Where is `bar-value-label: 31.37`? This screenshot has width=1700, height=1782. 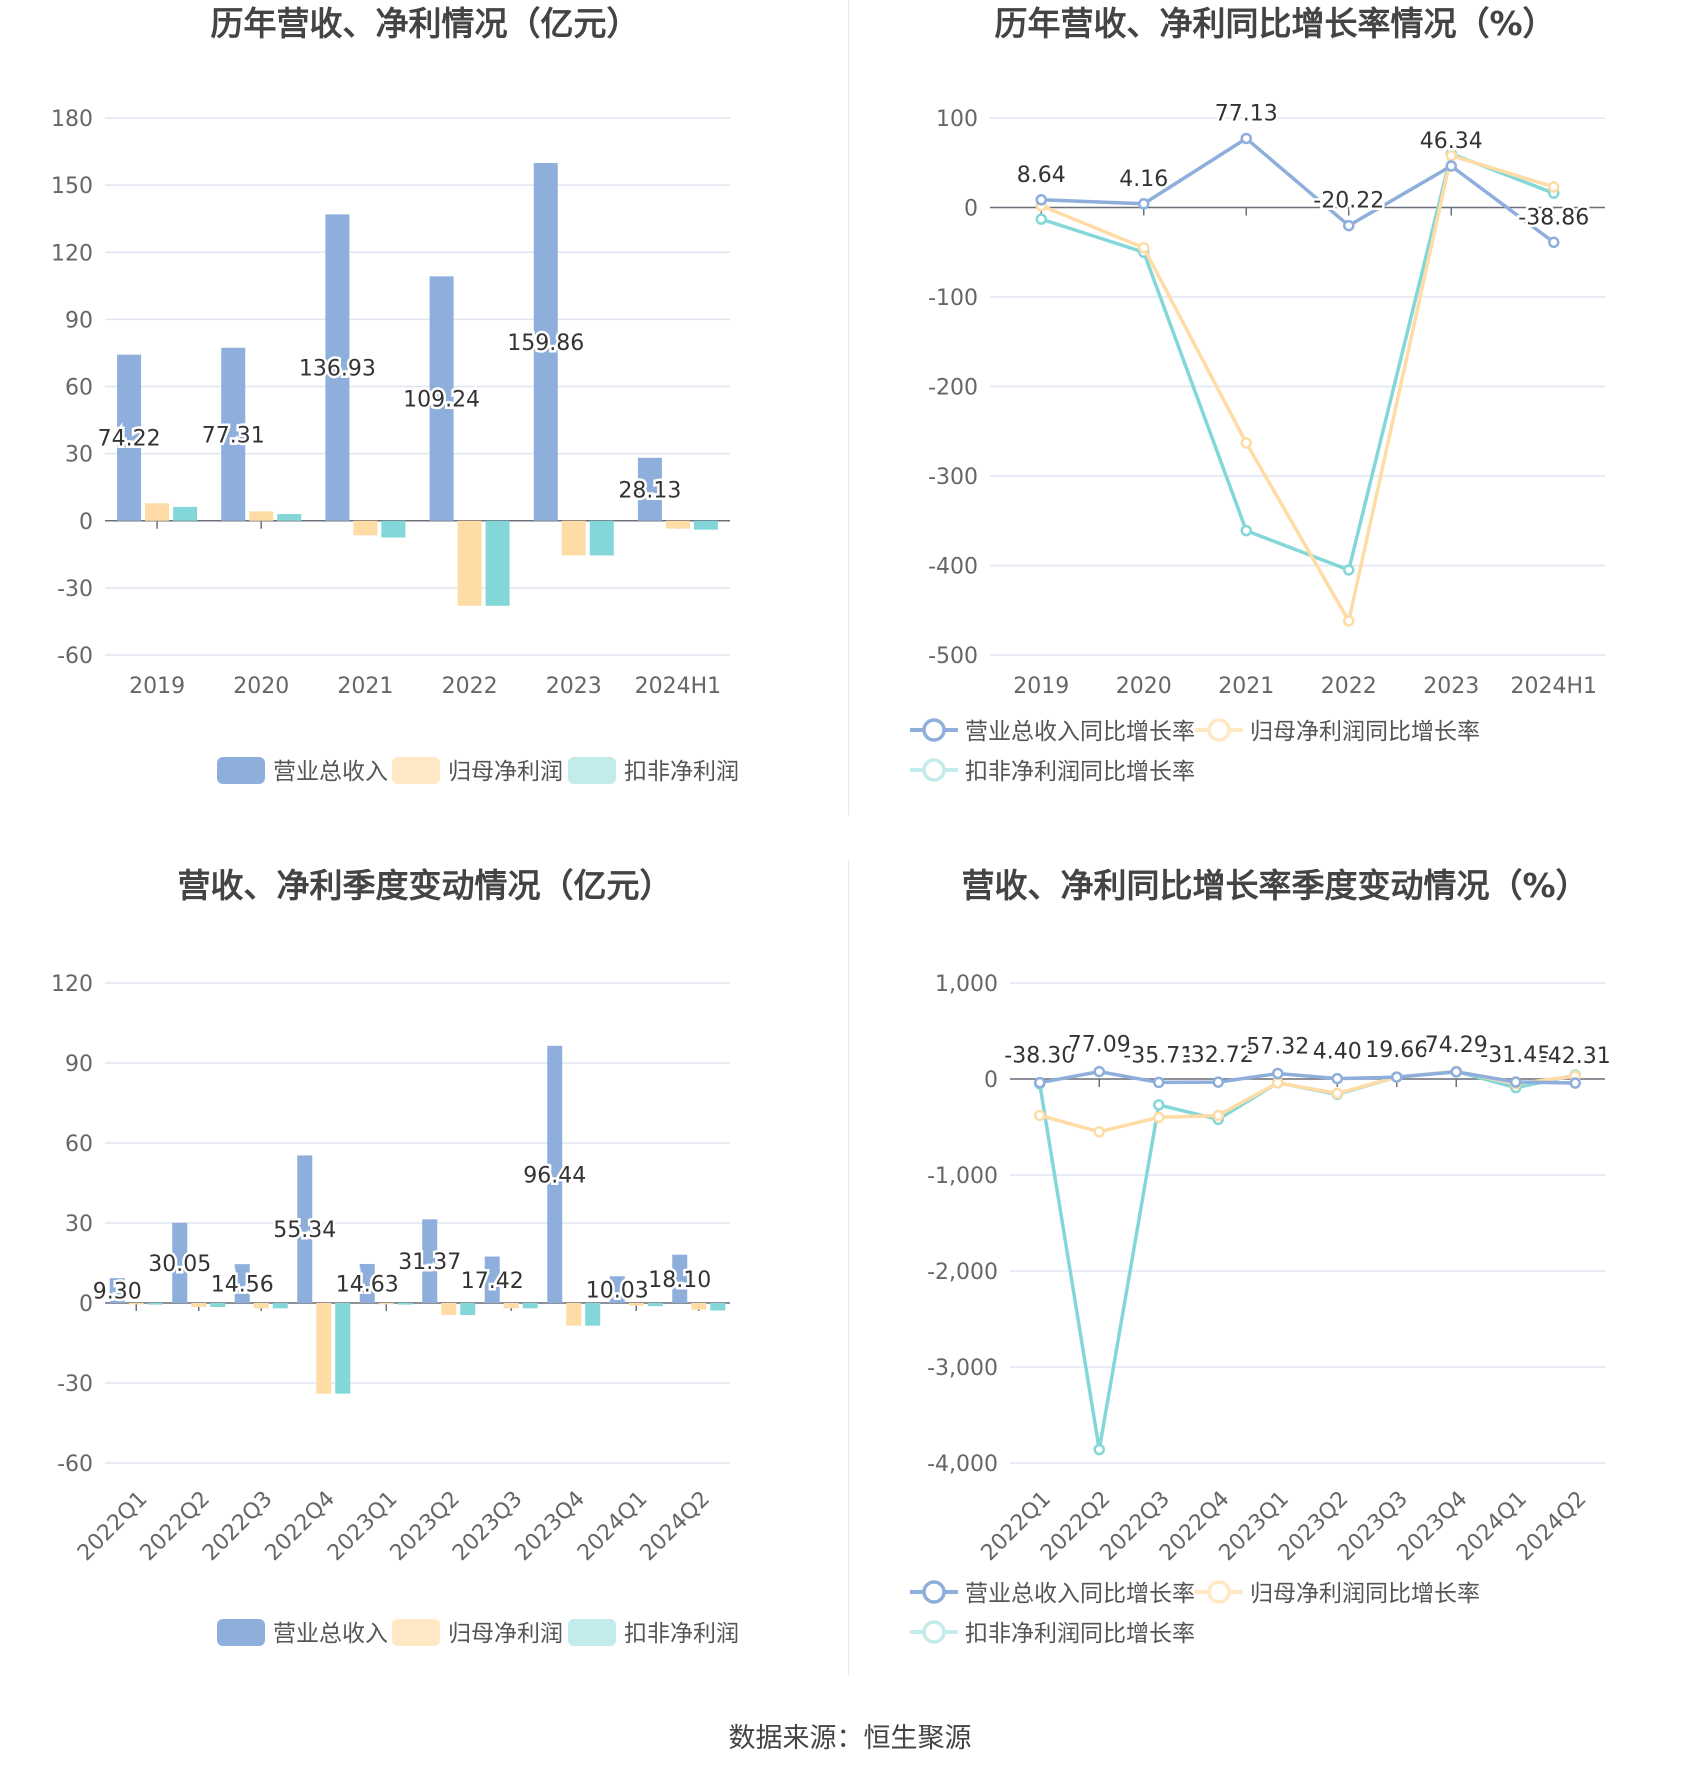
bar-value-label: 31.37 is located at coordinates (429, 1262).